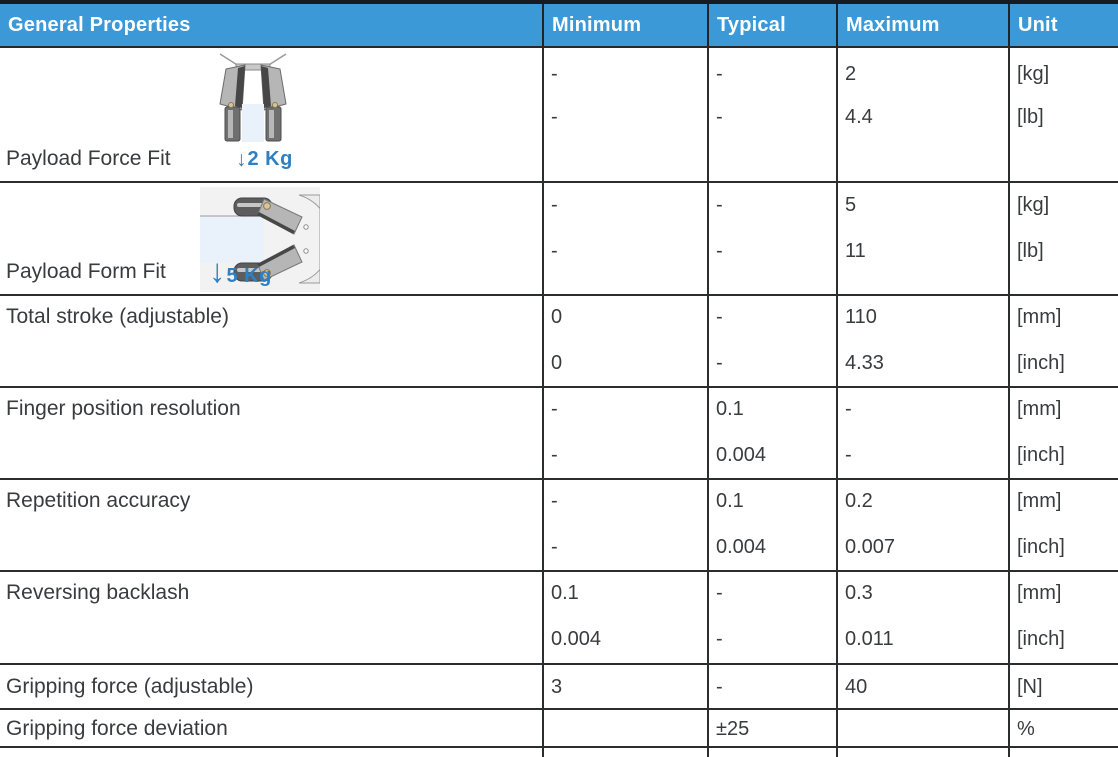 The image size is (1118, 757). I want to click on row-label: Gripping force deviation, so click(117, 728).